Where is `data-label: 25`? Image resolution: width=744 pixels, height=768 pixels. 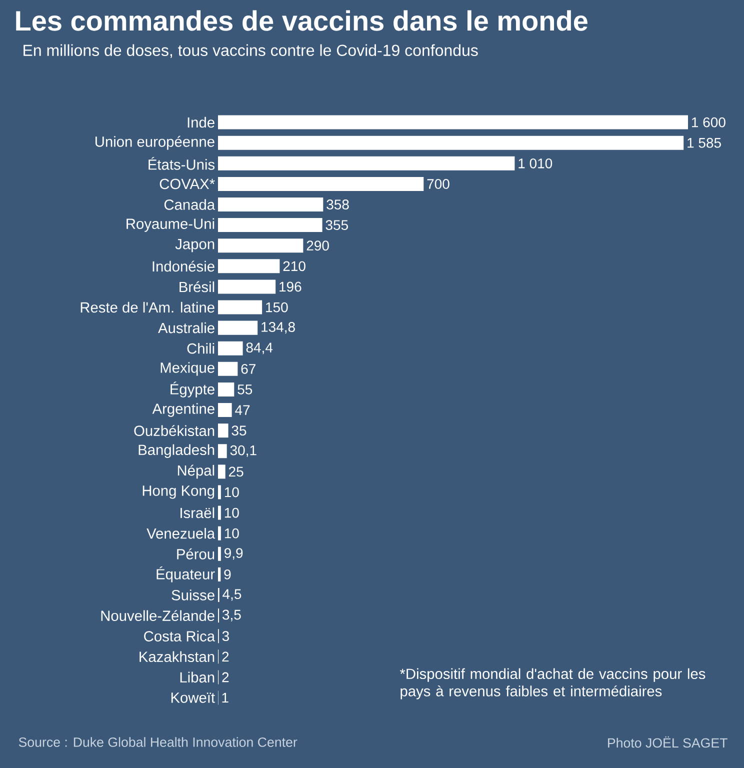
data-label: 25 is located at coordinates (236, 471).